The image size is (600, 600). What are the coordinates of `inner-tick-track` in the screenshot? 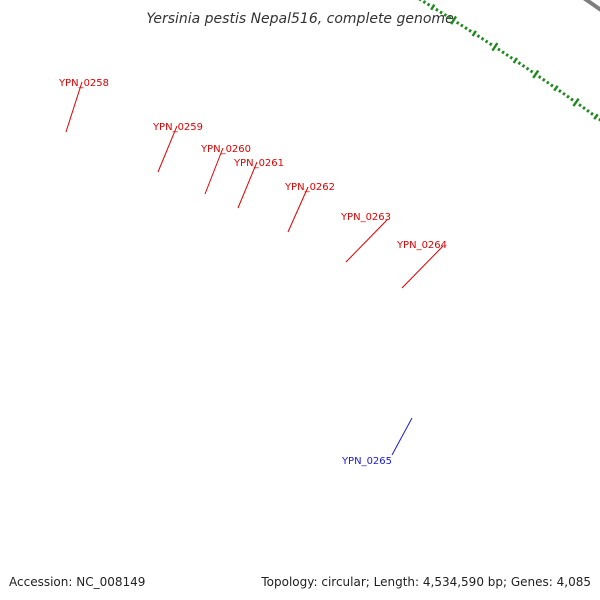 It's located at (509, 61).